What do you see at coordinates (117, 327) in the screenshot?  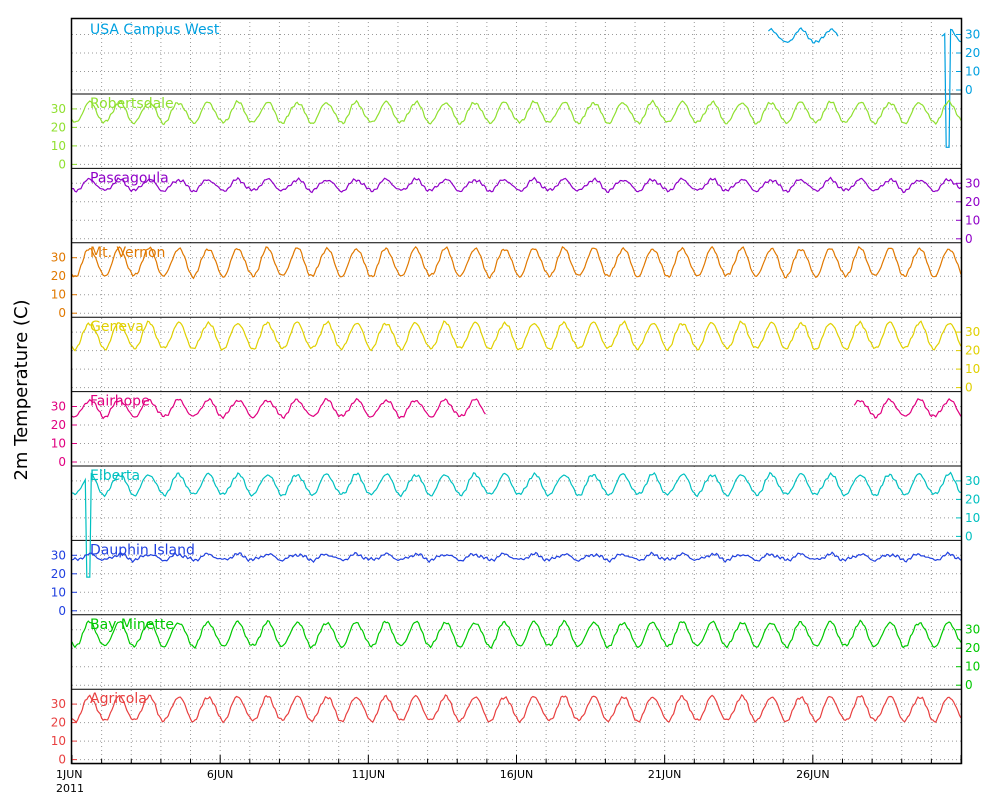 I see `station-label: Geneva` at bounding box center [117, 327].